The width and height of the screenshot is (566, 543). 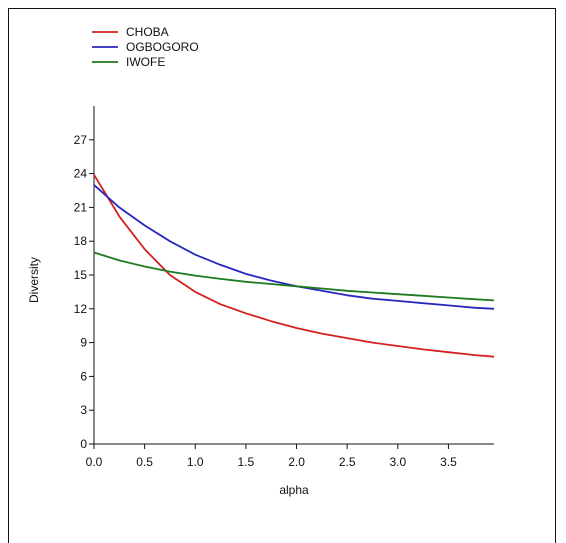 I want to click on y-tick-label: 6, so click(x=83, y=376).